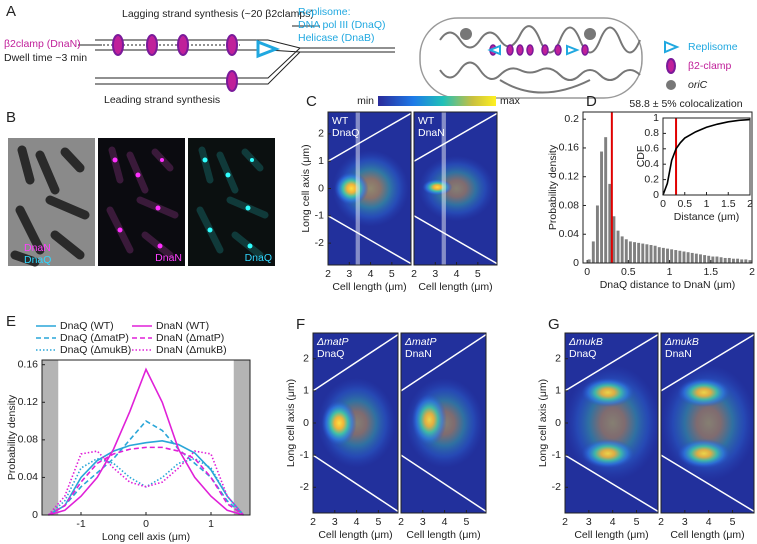  What do you see at coordinates (651, 133) in the screenshot?
I see `y-tick-label: 0.8` at bounding box center [651, 133].